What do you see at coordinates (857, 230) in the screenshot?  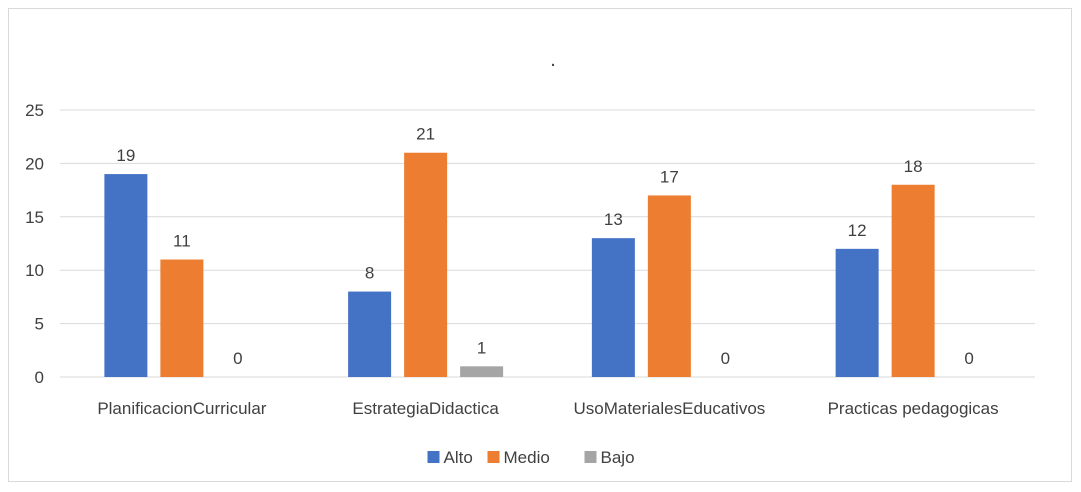 I see `data-label: 12` at bounding box center [857, 230].